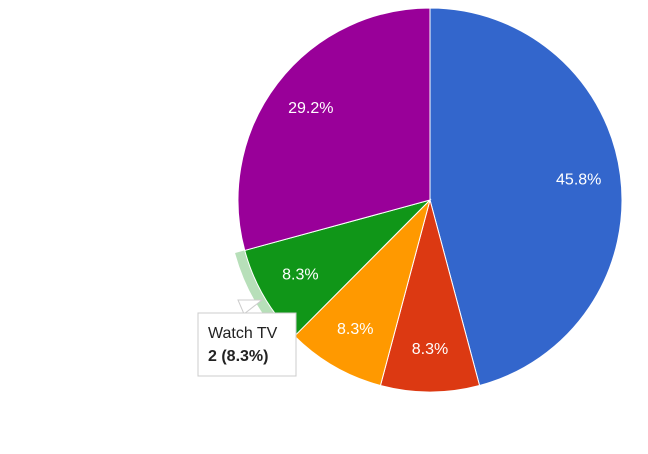 The width and height of the screenshot is (648, 454). I want to click on slice-label: 29.2%, so click(310, 108).